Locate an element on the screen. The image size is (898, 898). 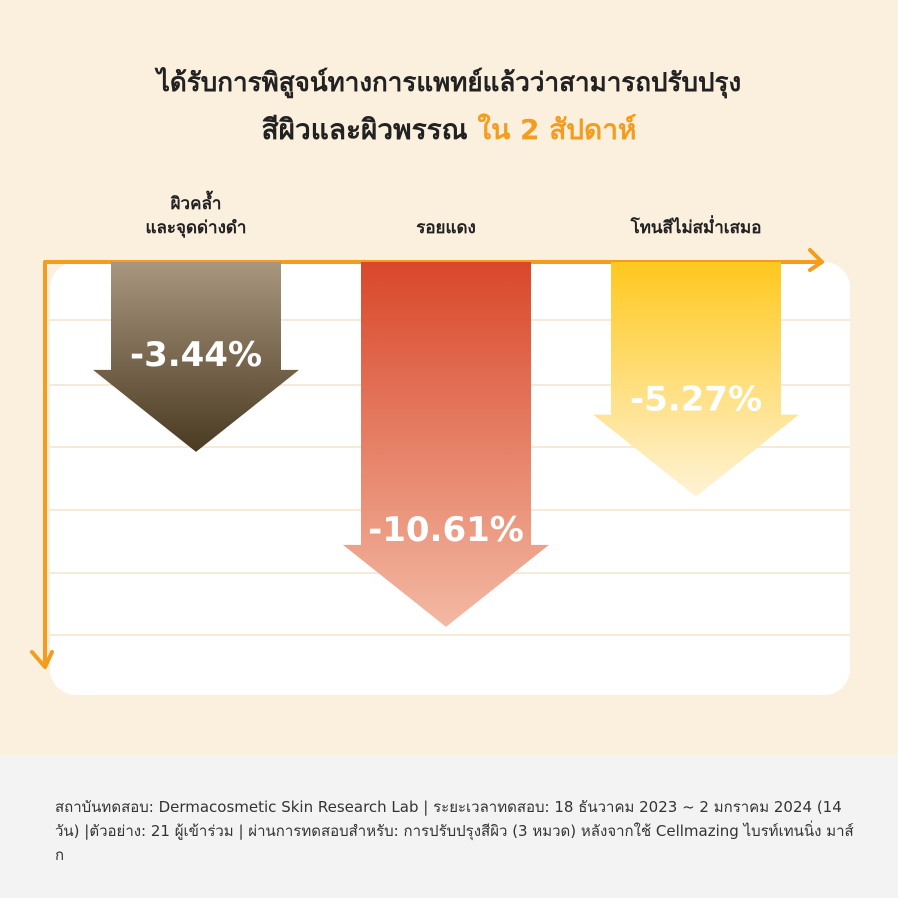
highlight: ใน 2 สัปดาห์ is located at coordinates (557, 129).